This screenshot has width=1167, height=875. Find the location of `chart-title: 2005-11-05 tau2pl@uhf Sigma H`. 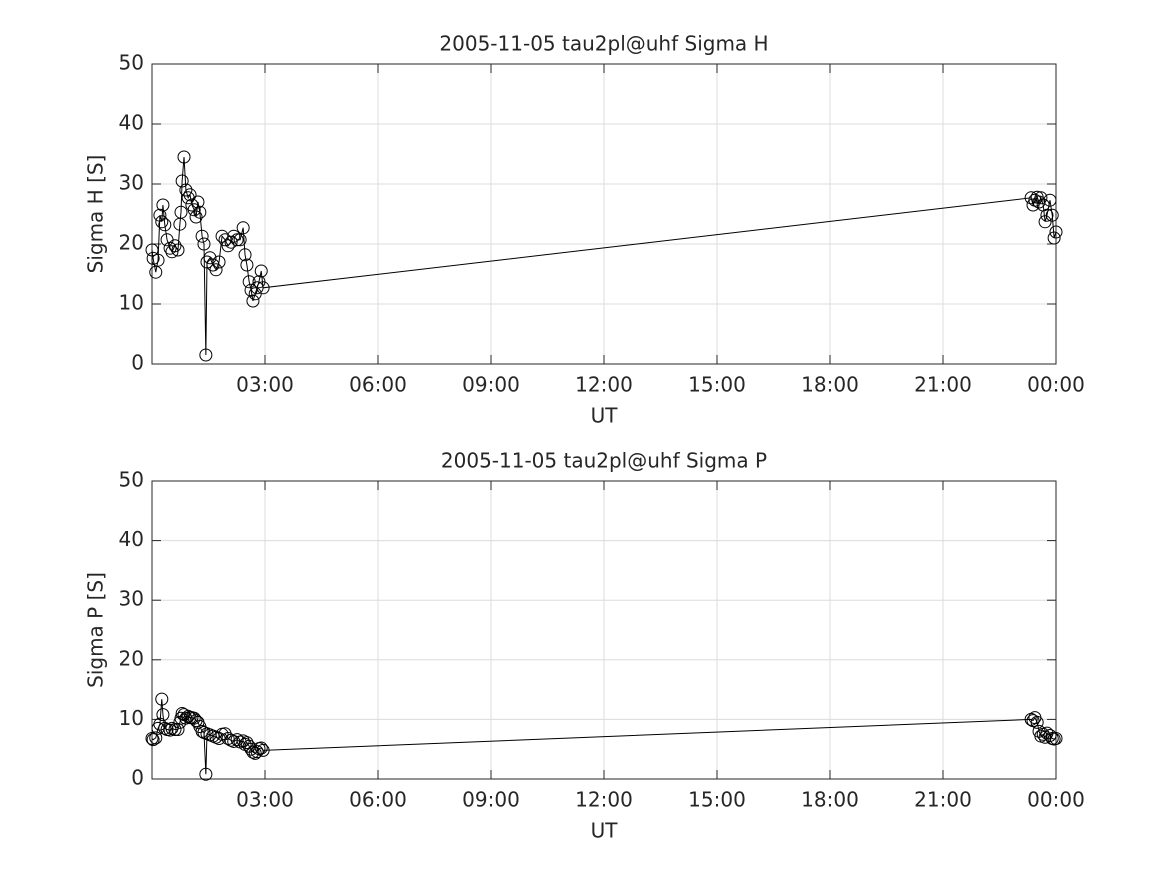

chart-title: 2005-11-05 tau2pl@uhf Sigma H is located at coordinates (603, 44).